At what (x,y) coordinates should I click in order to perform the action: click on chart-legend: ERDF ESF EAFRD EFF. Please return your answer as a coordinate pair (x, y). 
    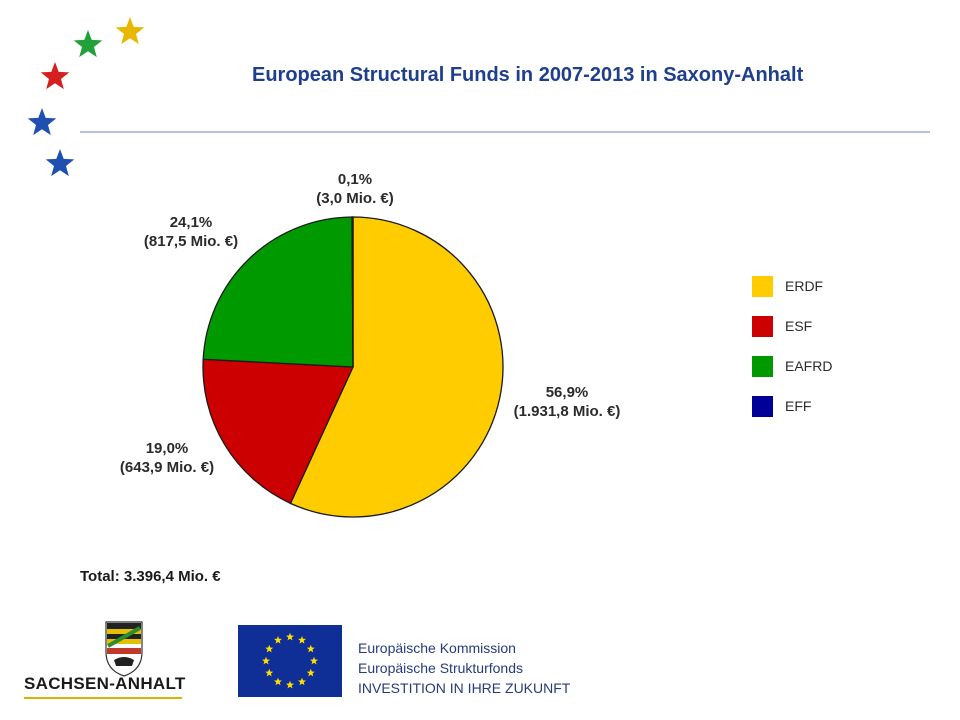
    Looking at the image, I should click on (792, 346).